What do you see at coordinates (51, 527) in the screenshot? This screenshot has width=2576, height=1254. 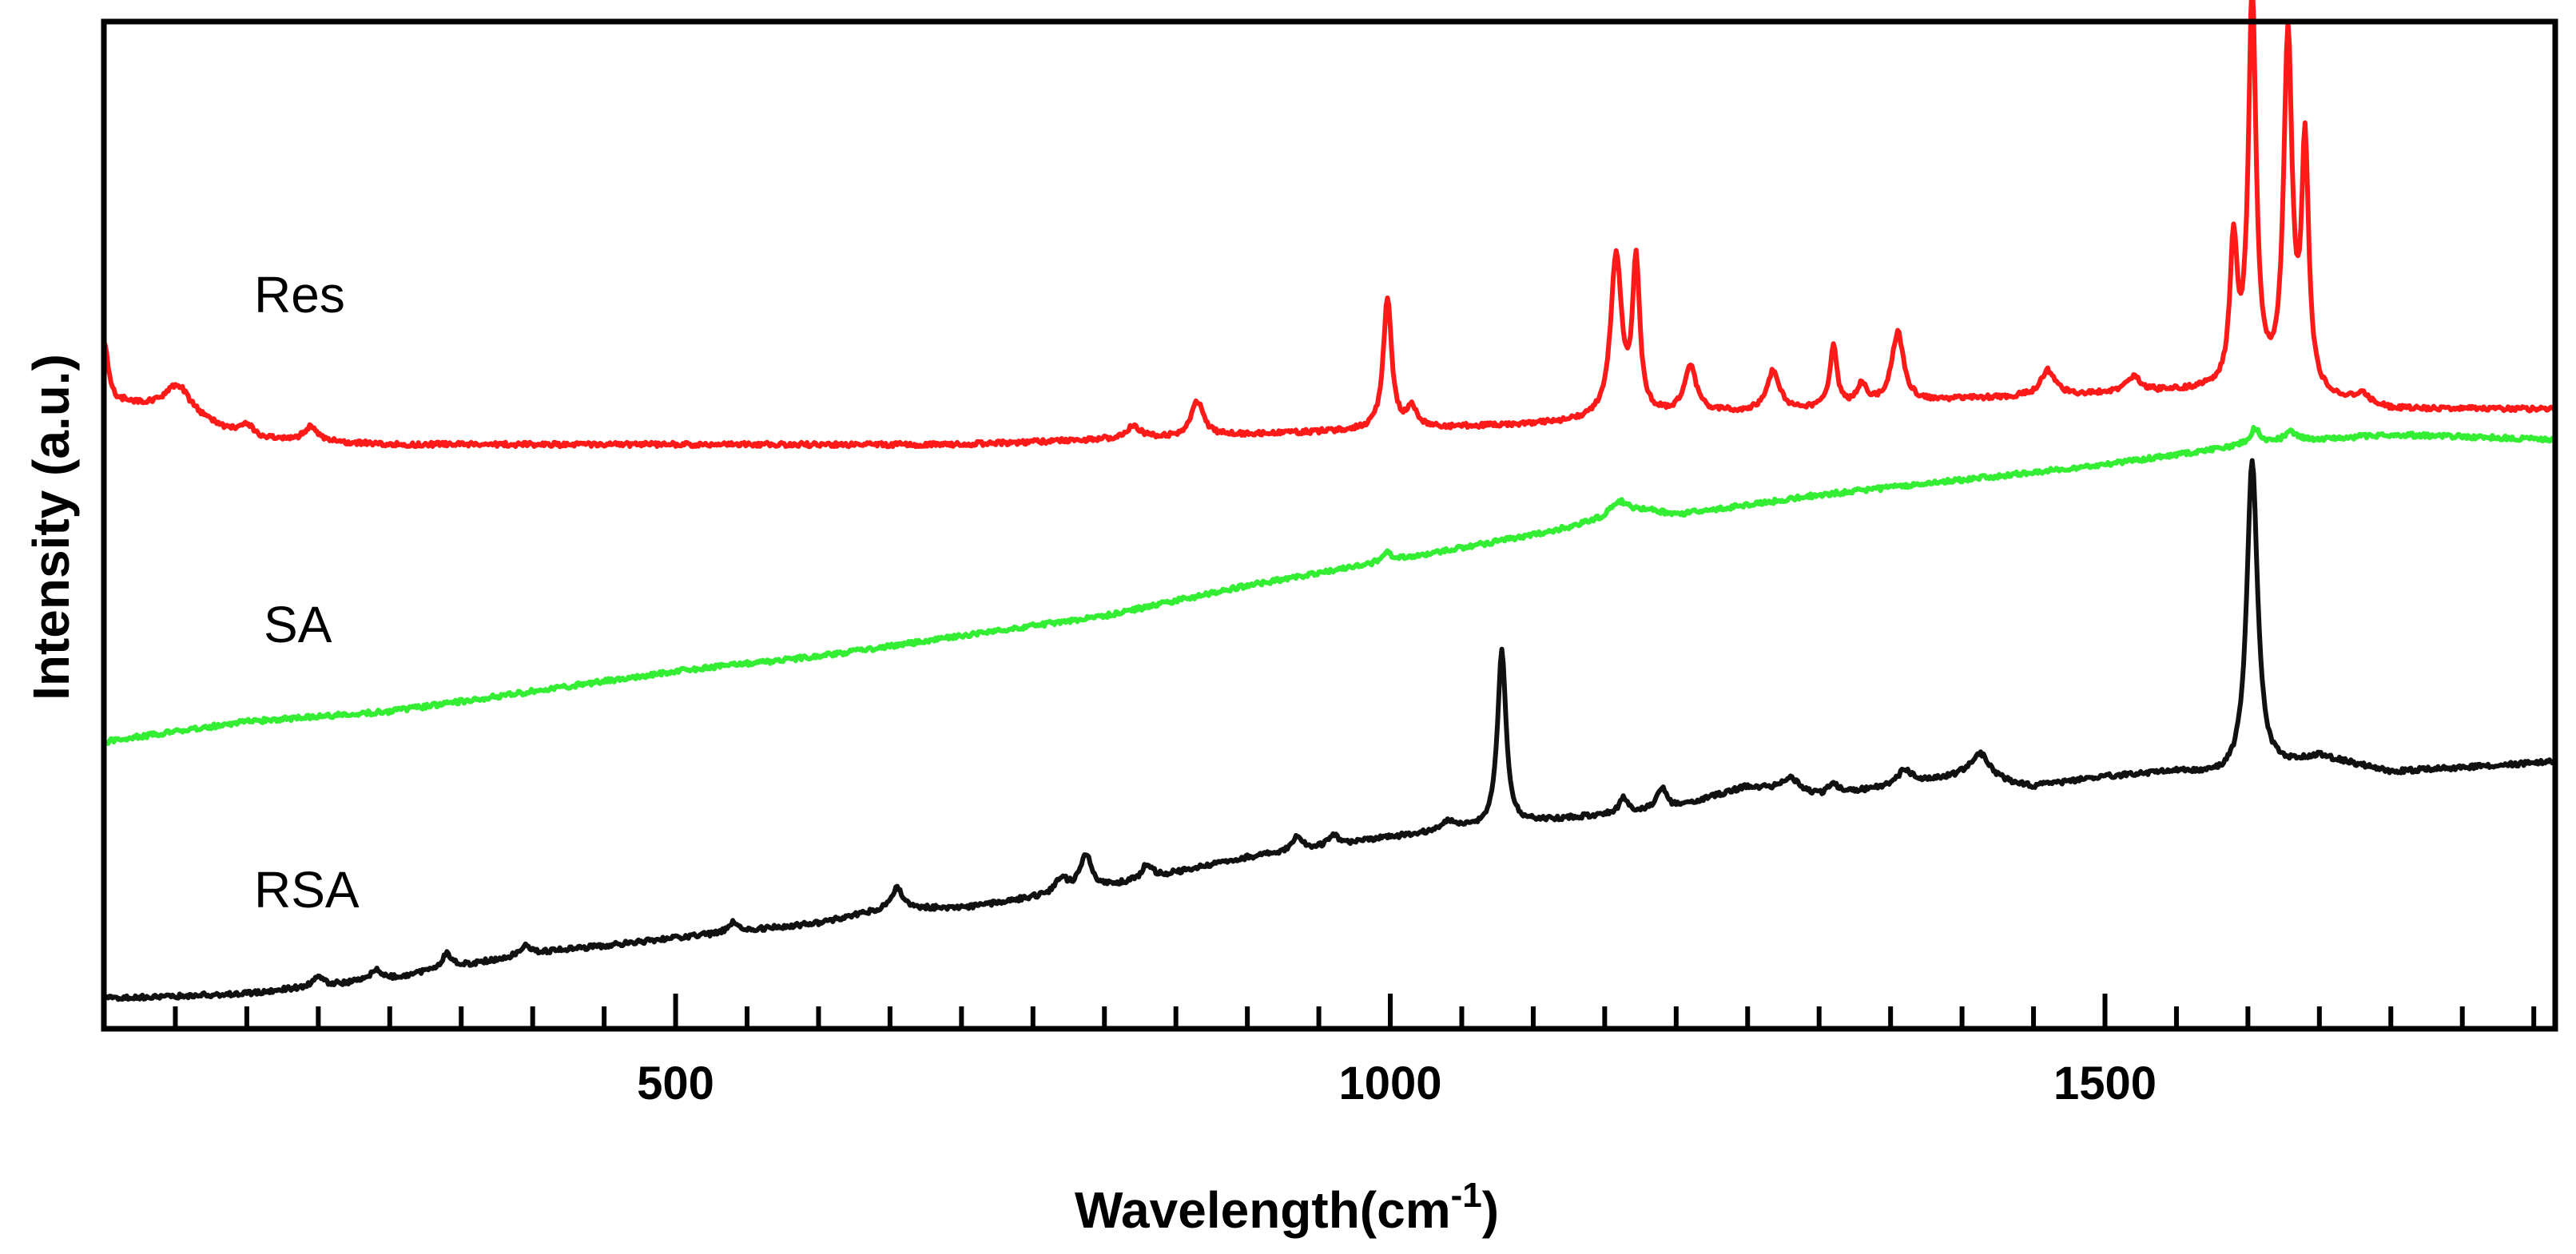 I see `y-axis-title: Intensity (a.u.)` at bounding box center [51, 527].